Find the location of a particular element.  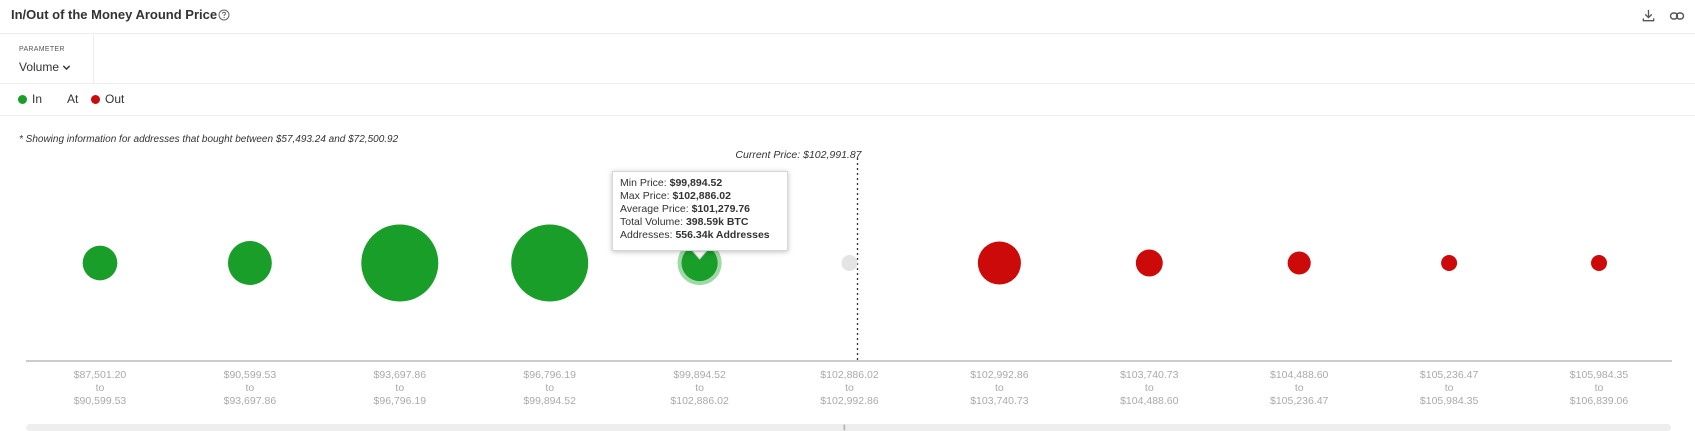

current-price-label: Current Price: $102,991.87 is located at coordinates (798, 155).